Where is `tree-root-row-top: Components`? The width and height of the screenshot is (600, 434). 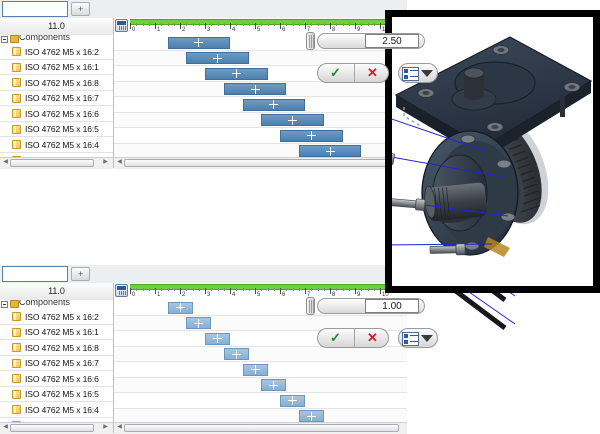 tree-root-row-top: Components is located at coordinates (56, 39).